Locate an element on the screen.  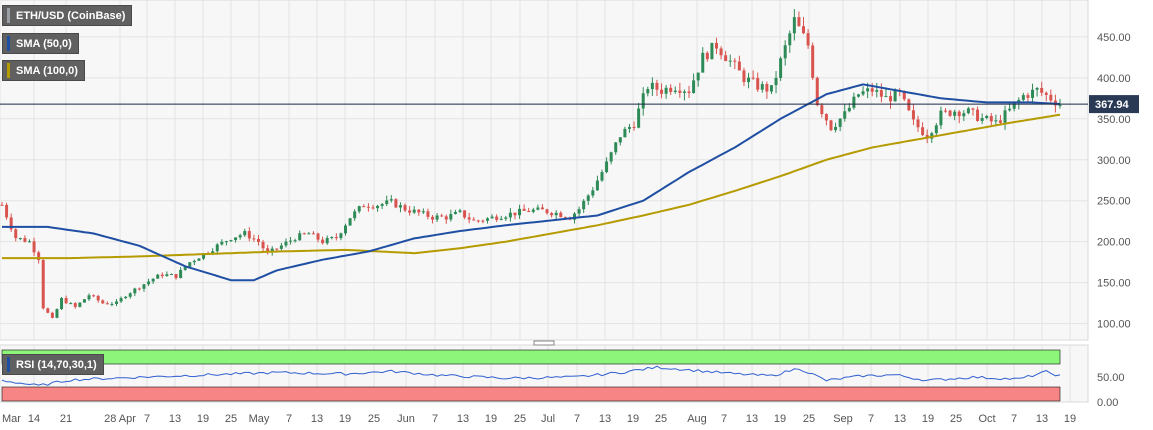
sma50-legend: SMA (50,0) is located at coordinates (40, 43).